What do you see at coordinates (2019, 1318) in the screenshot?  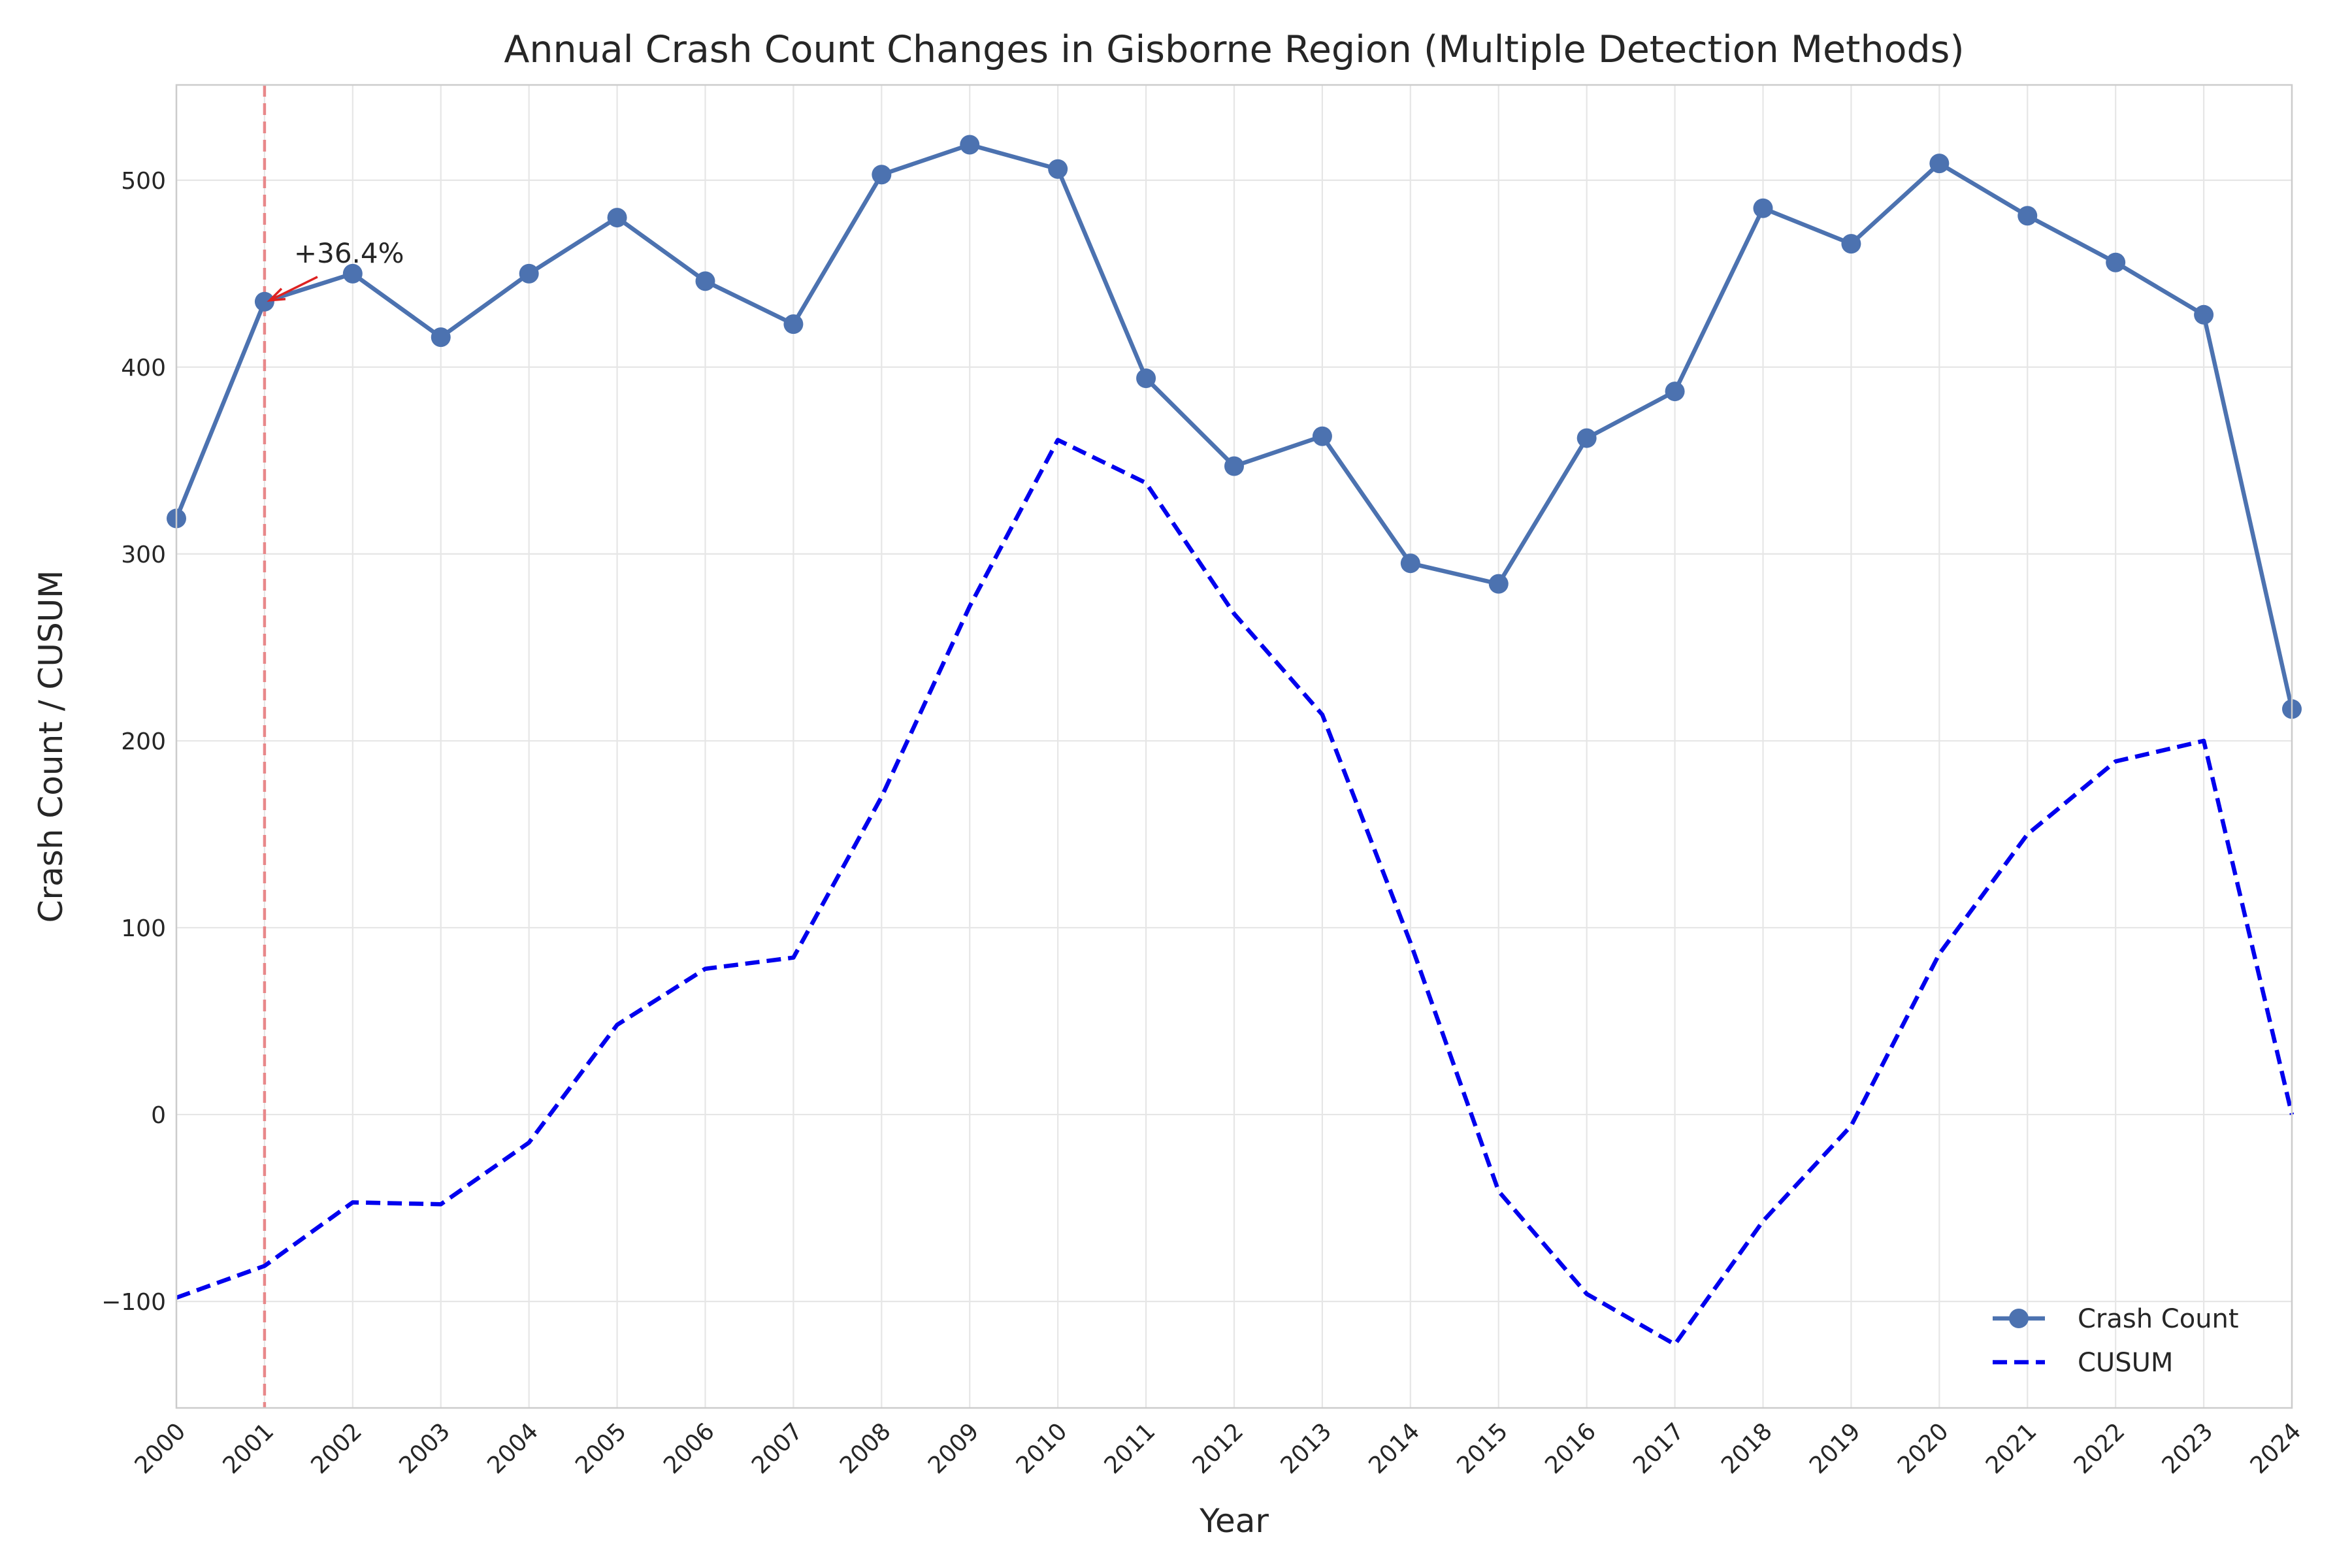 I see `legend-crash-count-marker` at bounding box center [2019, 1318].